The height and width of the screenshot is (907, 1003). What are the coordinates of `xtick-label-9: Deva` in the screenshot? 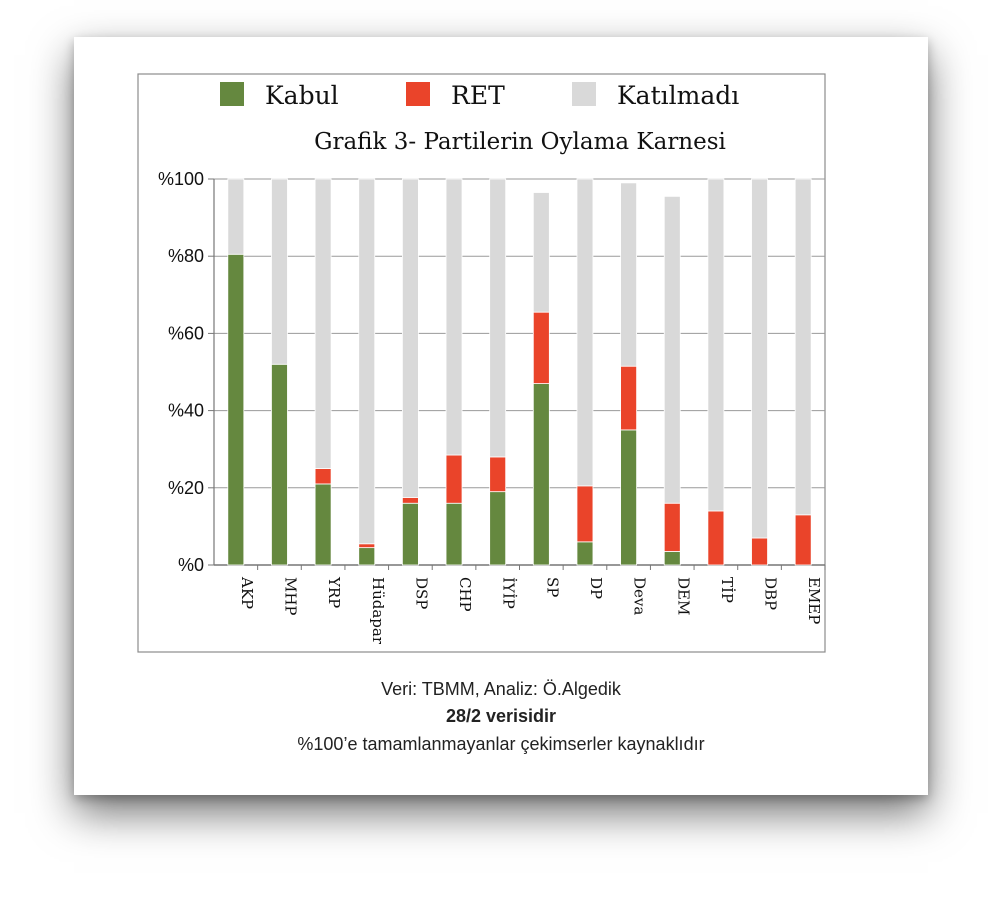 It's located at (640, 596).